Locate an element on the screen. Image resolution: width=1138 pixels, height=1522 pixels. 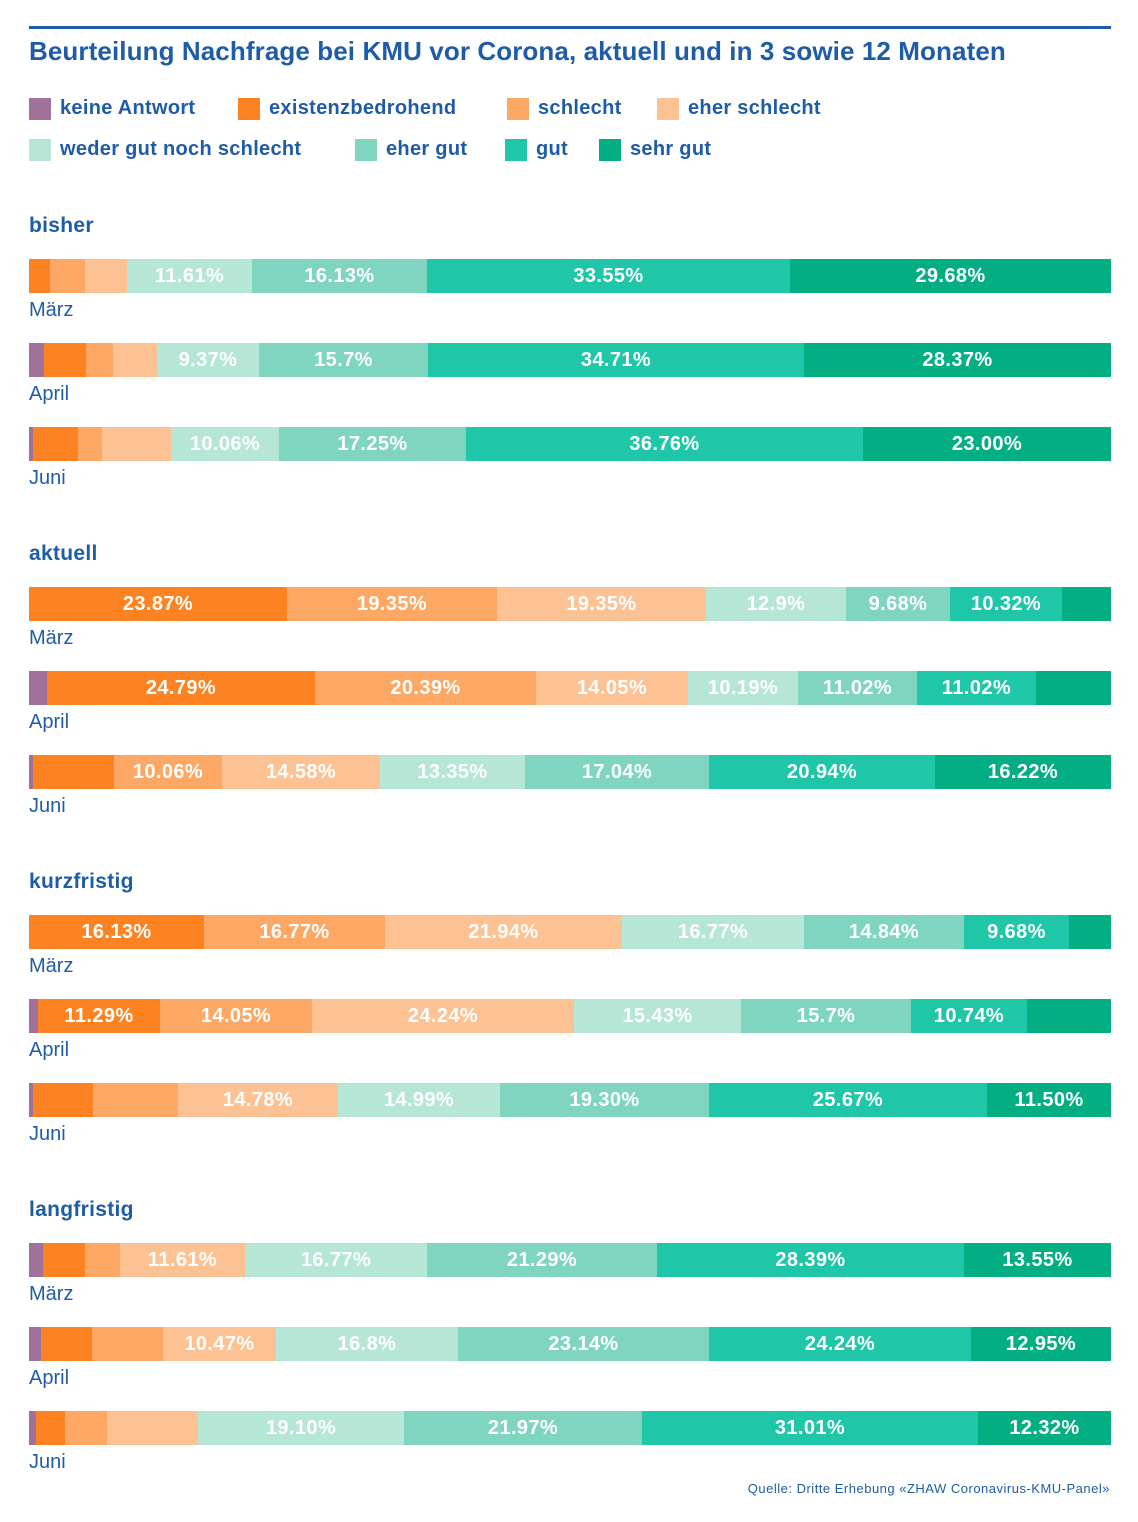
bar-segment-weder-gut-noch-schlecht: 10.19% is located at coordinates (743, 688).